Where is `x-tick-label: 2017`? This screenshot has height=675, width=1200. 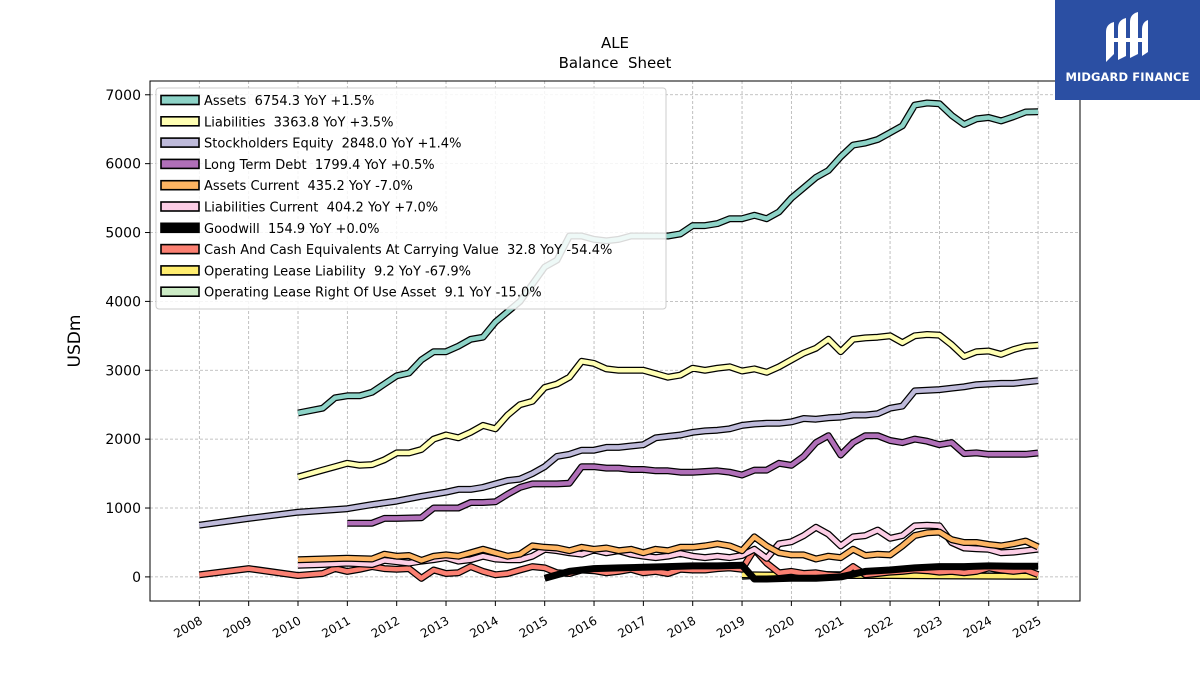
x-tick-label: 2017 is located at coordinates (631, 626).